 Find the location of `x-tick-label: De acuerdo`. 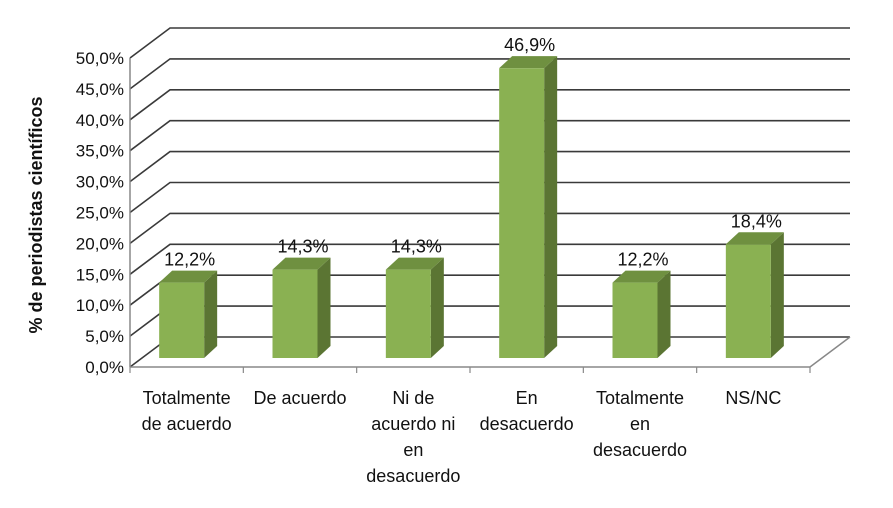

x-tick-label: De acuerdo is located at coordinates (299, 398).